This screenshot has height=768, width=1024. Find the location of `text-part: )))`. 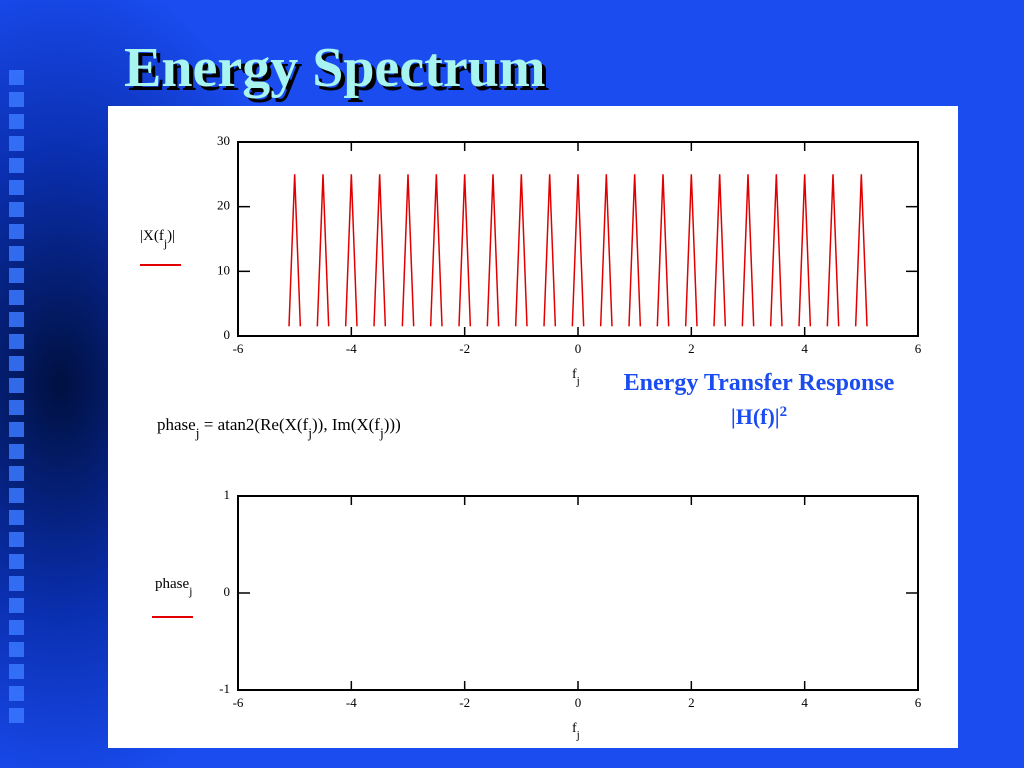

text-part: ))) is located at coordinates (392, 424).